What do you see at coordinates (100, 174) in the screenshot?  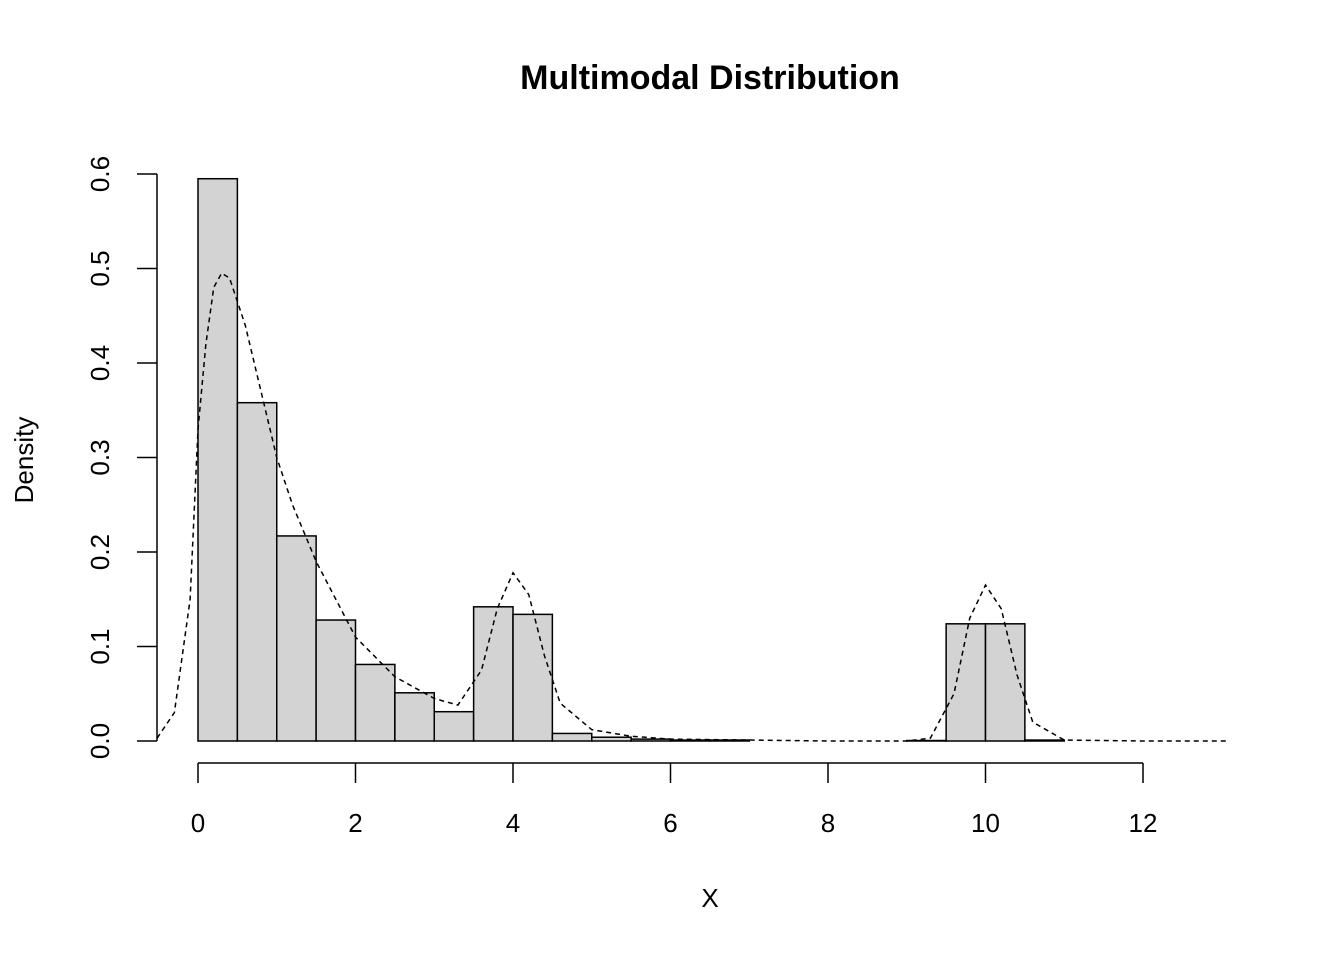 I see `y-tick-label: 0.6` at bounding box center [100, 174].